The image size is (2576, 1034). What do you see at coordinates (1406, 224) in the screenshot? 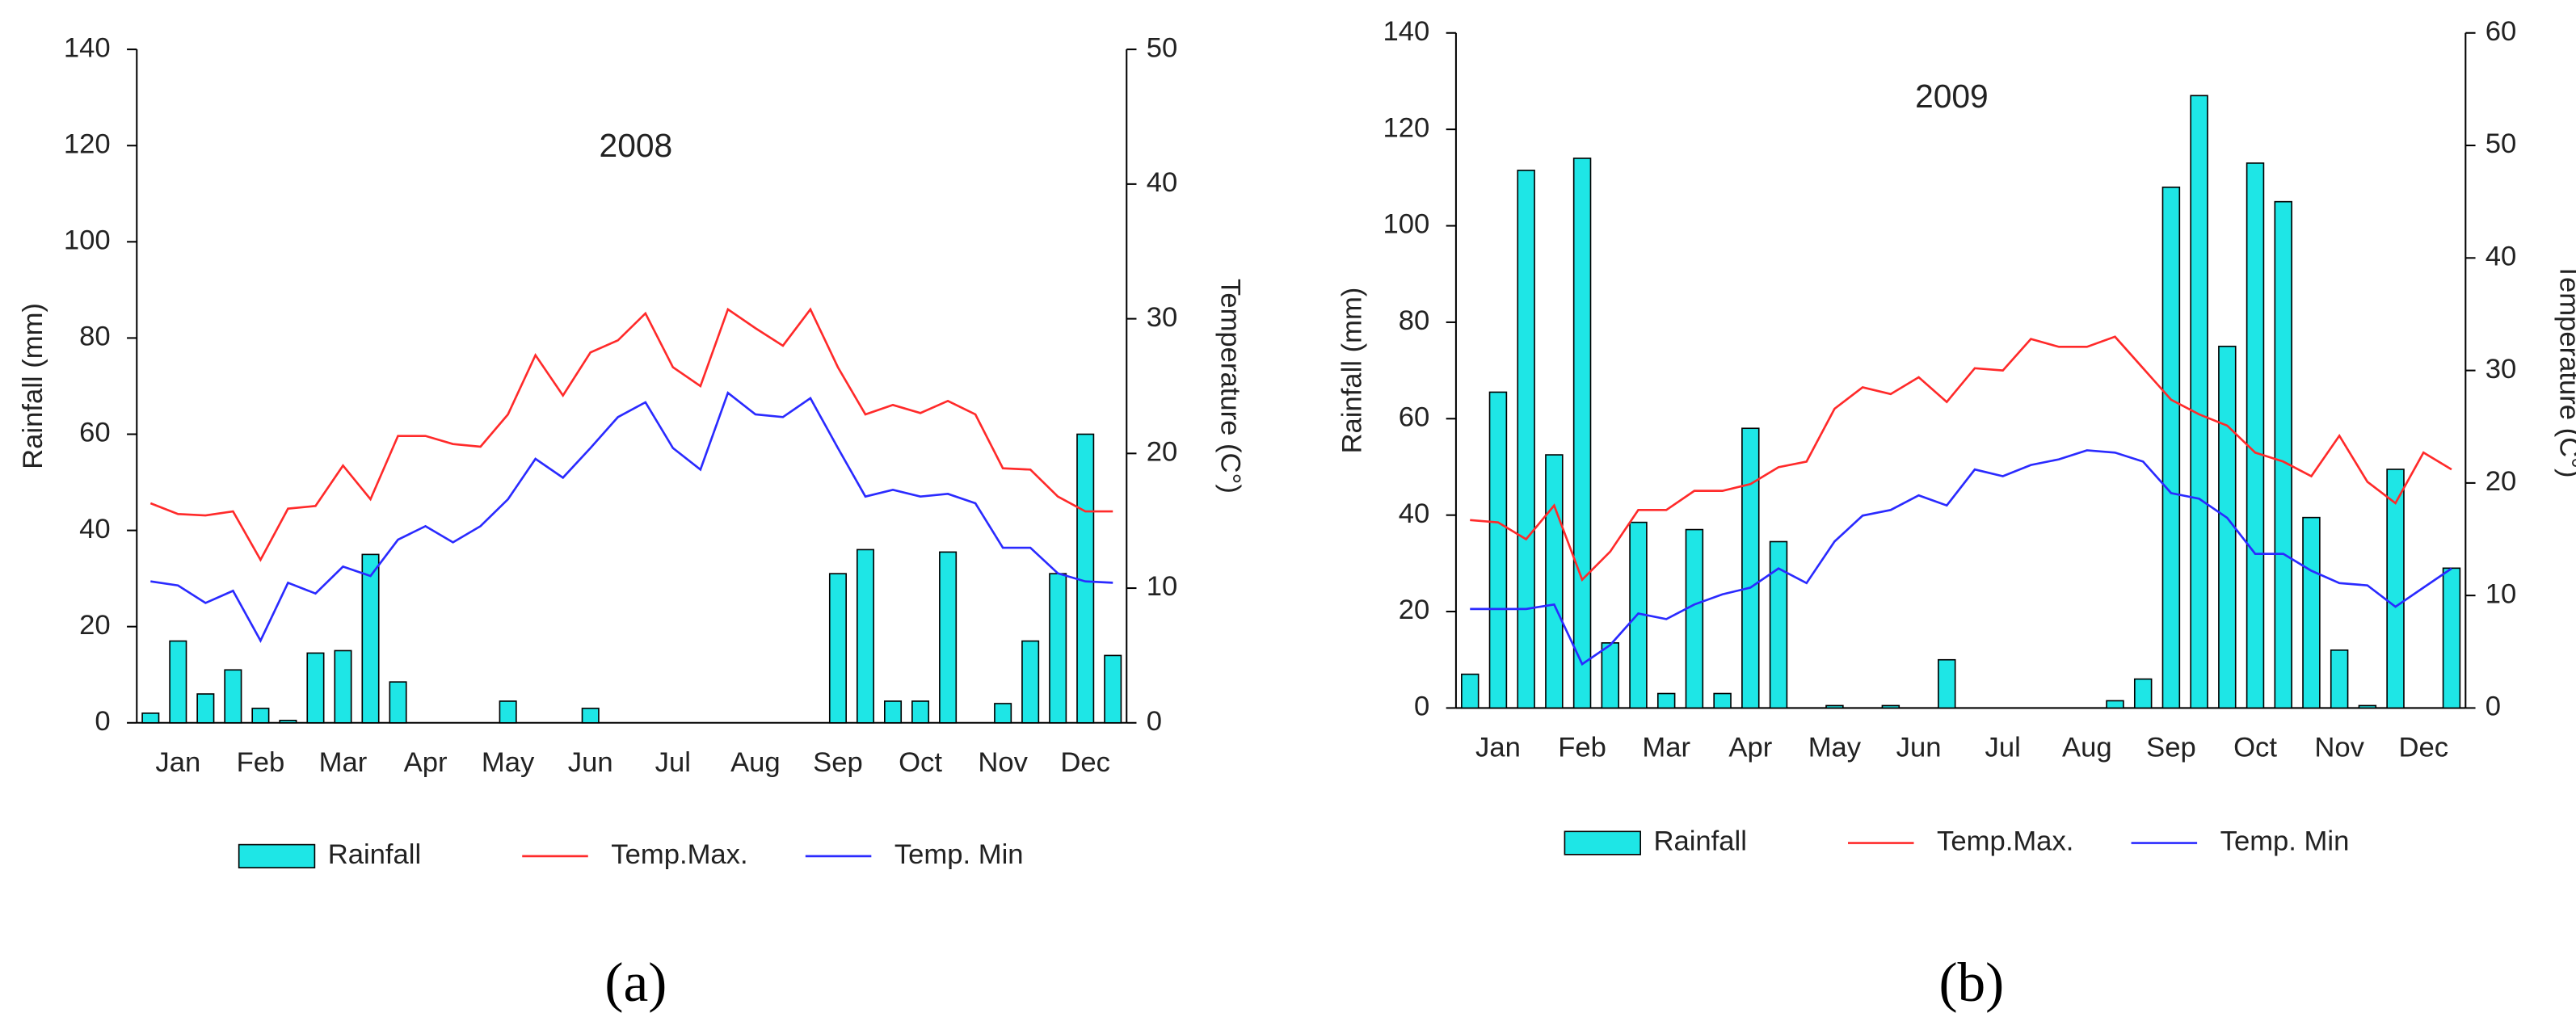
I see `y-tick-label: 100` at bounding box center [1406, 224].